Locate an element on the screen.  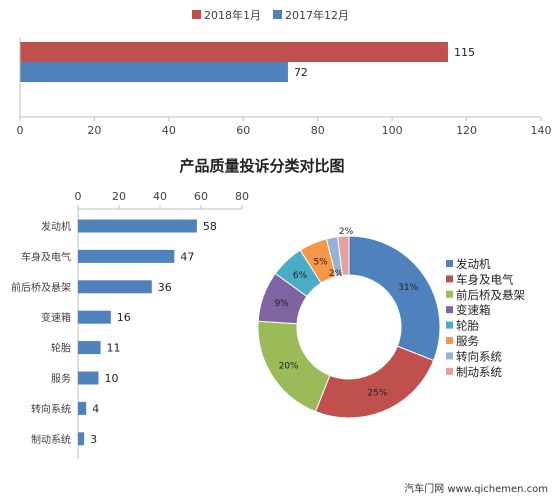
top-tick-label-7: 140 is located at coordinates (541, 130).